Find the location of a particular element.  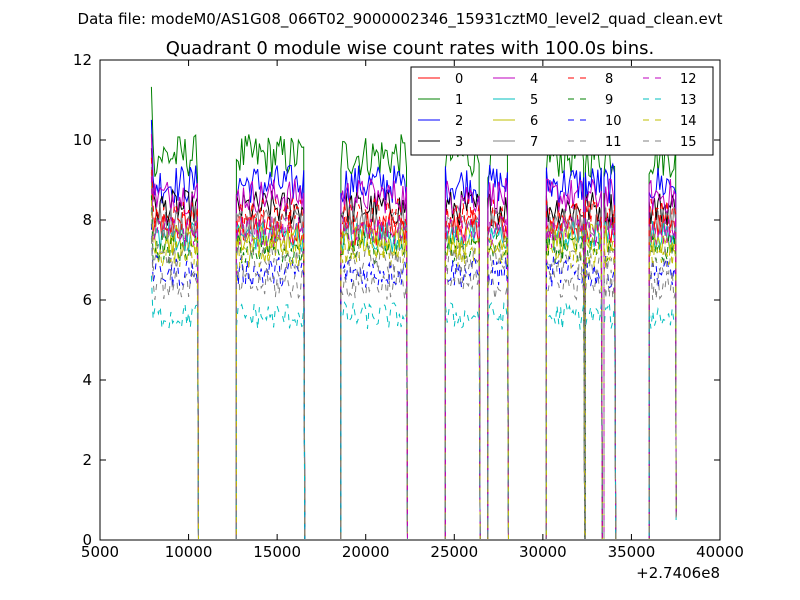

legend-label-6: 6 is located at coordinates (534, 121).